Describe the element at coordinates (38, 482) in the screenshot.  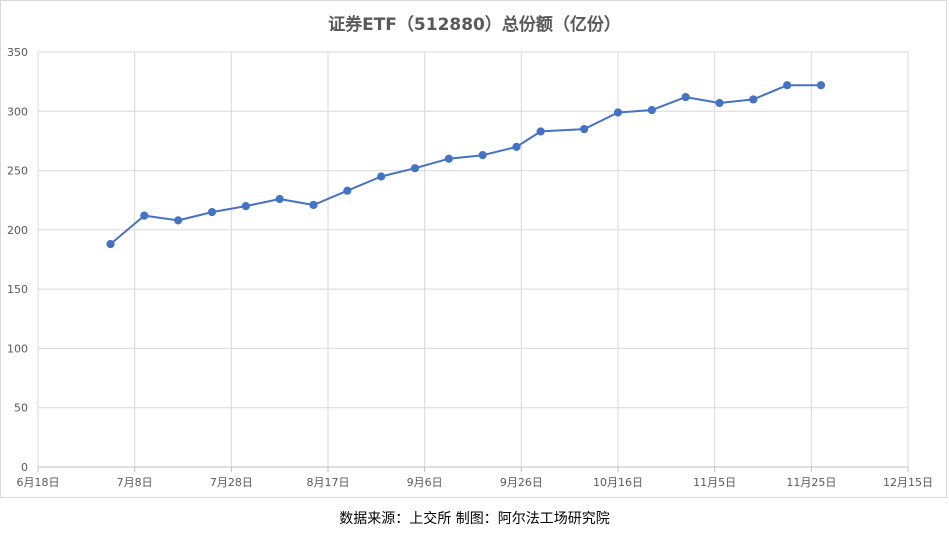
I see `x-tick-label: 6月18日` at that location.